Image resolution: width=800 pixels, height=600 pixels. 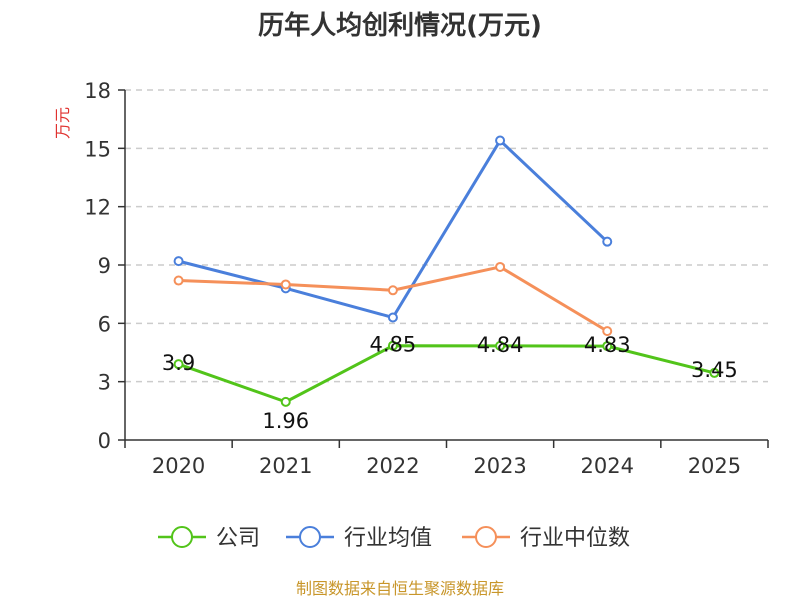 I want to click on y-tick-label: 3, so click(x=104, y=383).